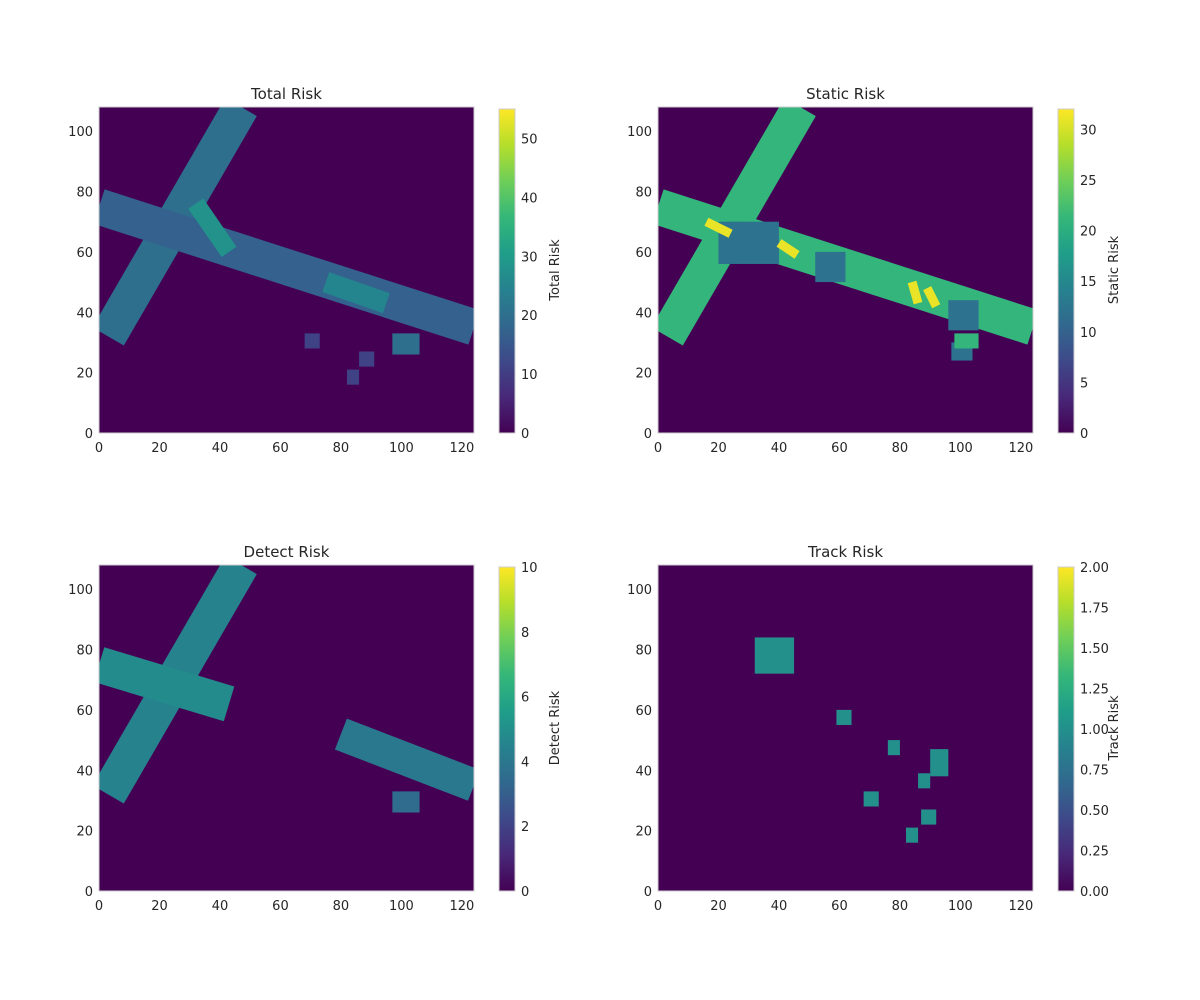 This screenshot has height=1000, width=1200. What do you see at coordinates (220, 906) in the screenshot?
I see `detect-risk-x-tick-label: 40` at bounding box center [220, 906].